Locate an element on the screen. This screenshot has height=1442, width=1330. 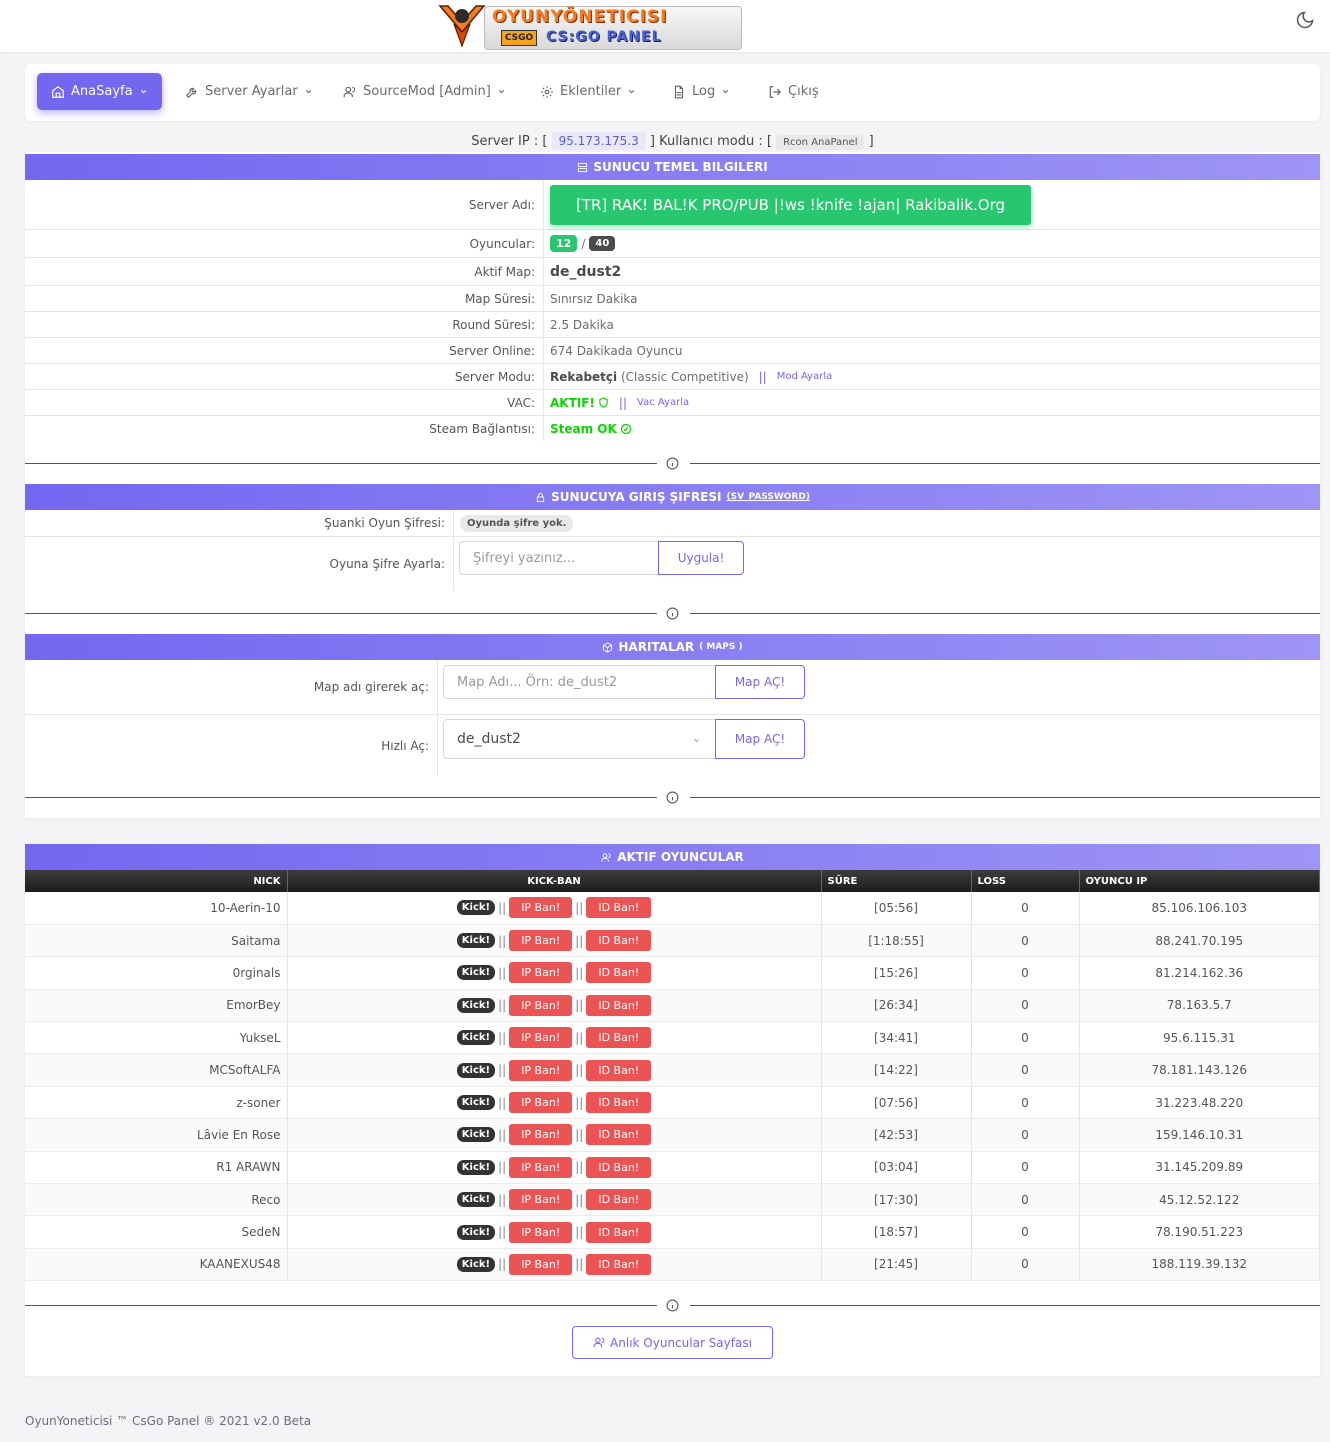
section-title: SUNUCU TEMEL BILGILERI is located at coordinates (680, 167).